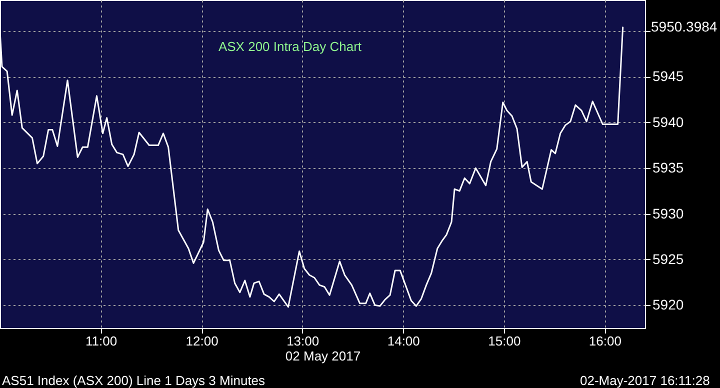 The height and width of the screenshot is (388, 720). I want to click on y-tick-label: 5920, so click(668, 304).